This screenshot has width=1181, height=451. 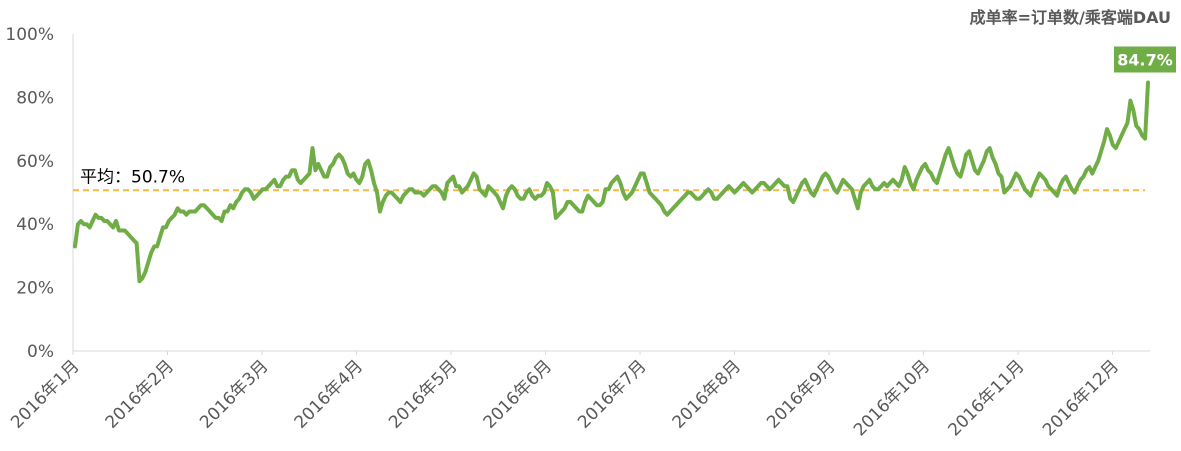 I want to click on end-value-badge, so click(x=1145, y=59).